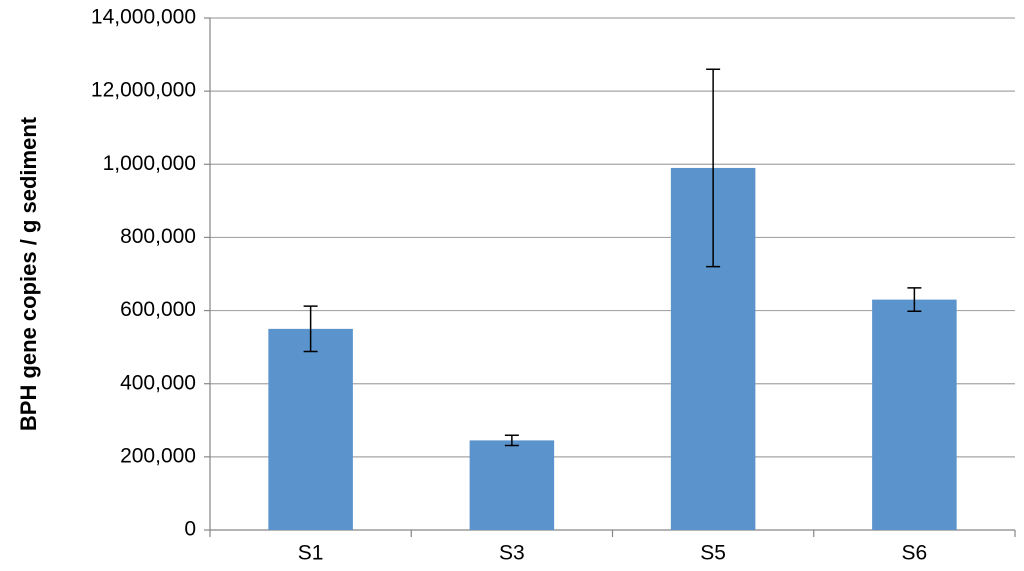  I want to click on y-tick-label: 600,000, so click(158, 309).